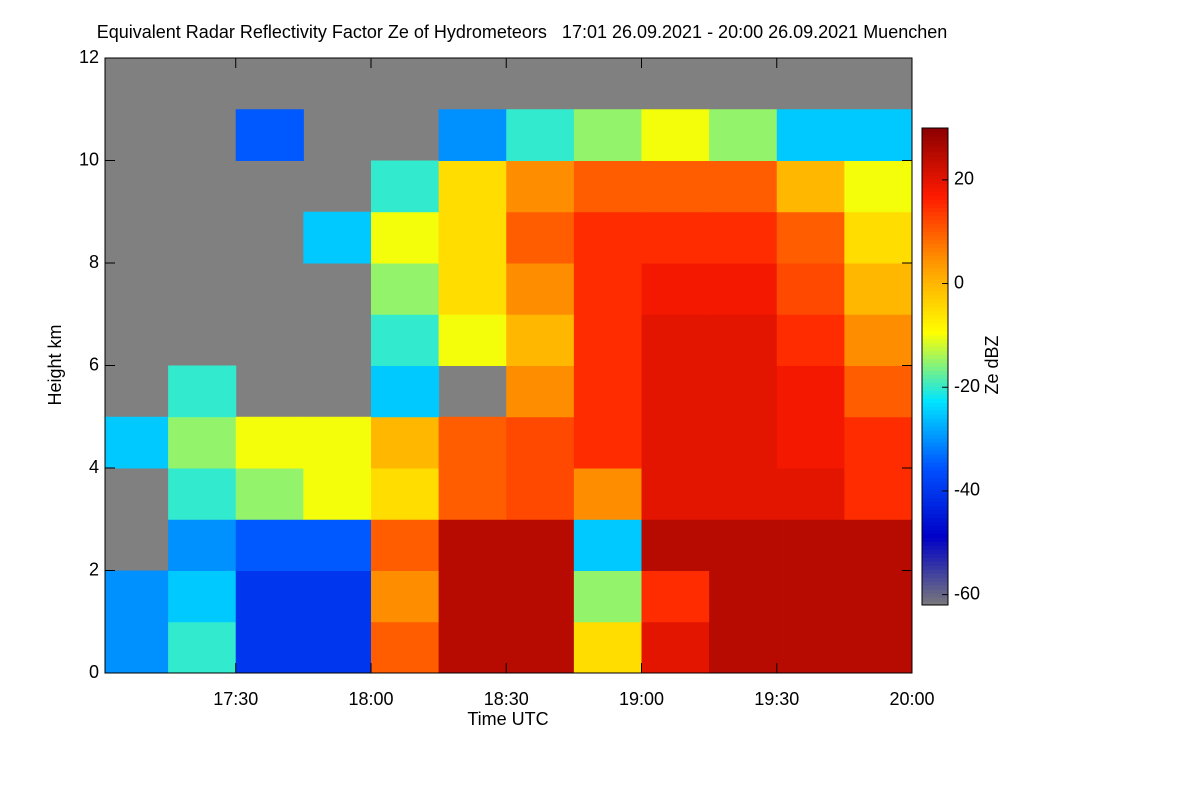  Describe the element at coordinates (94, 569) in the screenshot. I see `y-tick-label: 2` at that location.